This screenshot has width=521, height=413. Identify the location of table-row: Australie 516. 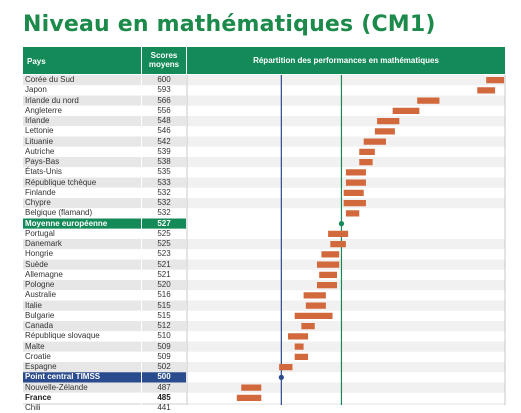
(104, 295).